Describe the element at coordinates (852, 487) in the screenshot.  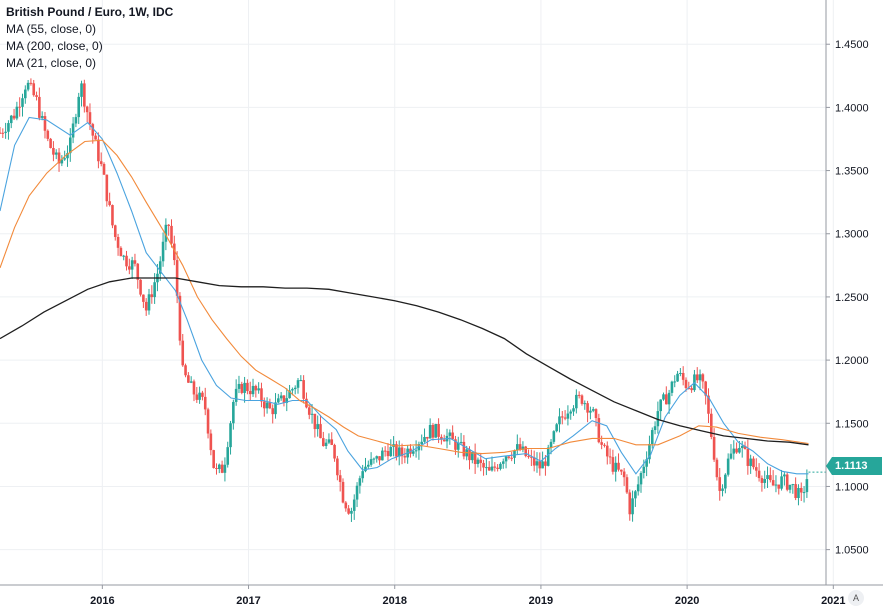
I see `y-tick-label: 1.1000` at that location.